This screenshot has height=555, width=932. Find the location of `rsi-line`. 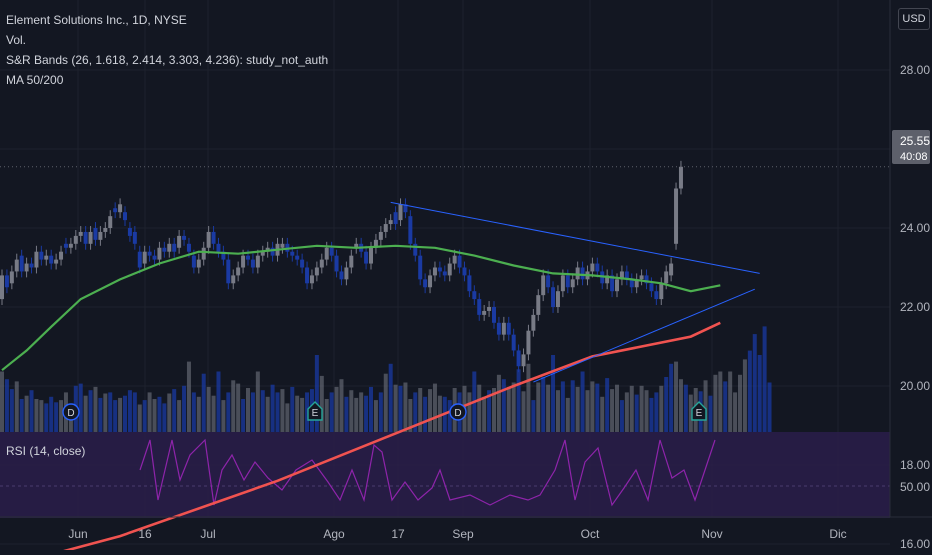

rsi-line is located at coordinates (427, 472).